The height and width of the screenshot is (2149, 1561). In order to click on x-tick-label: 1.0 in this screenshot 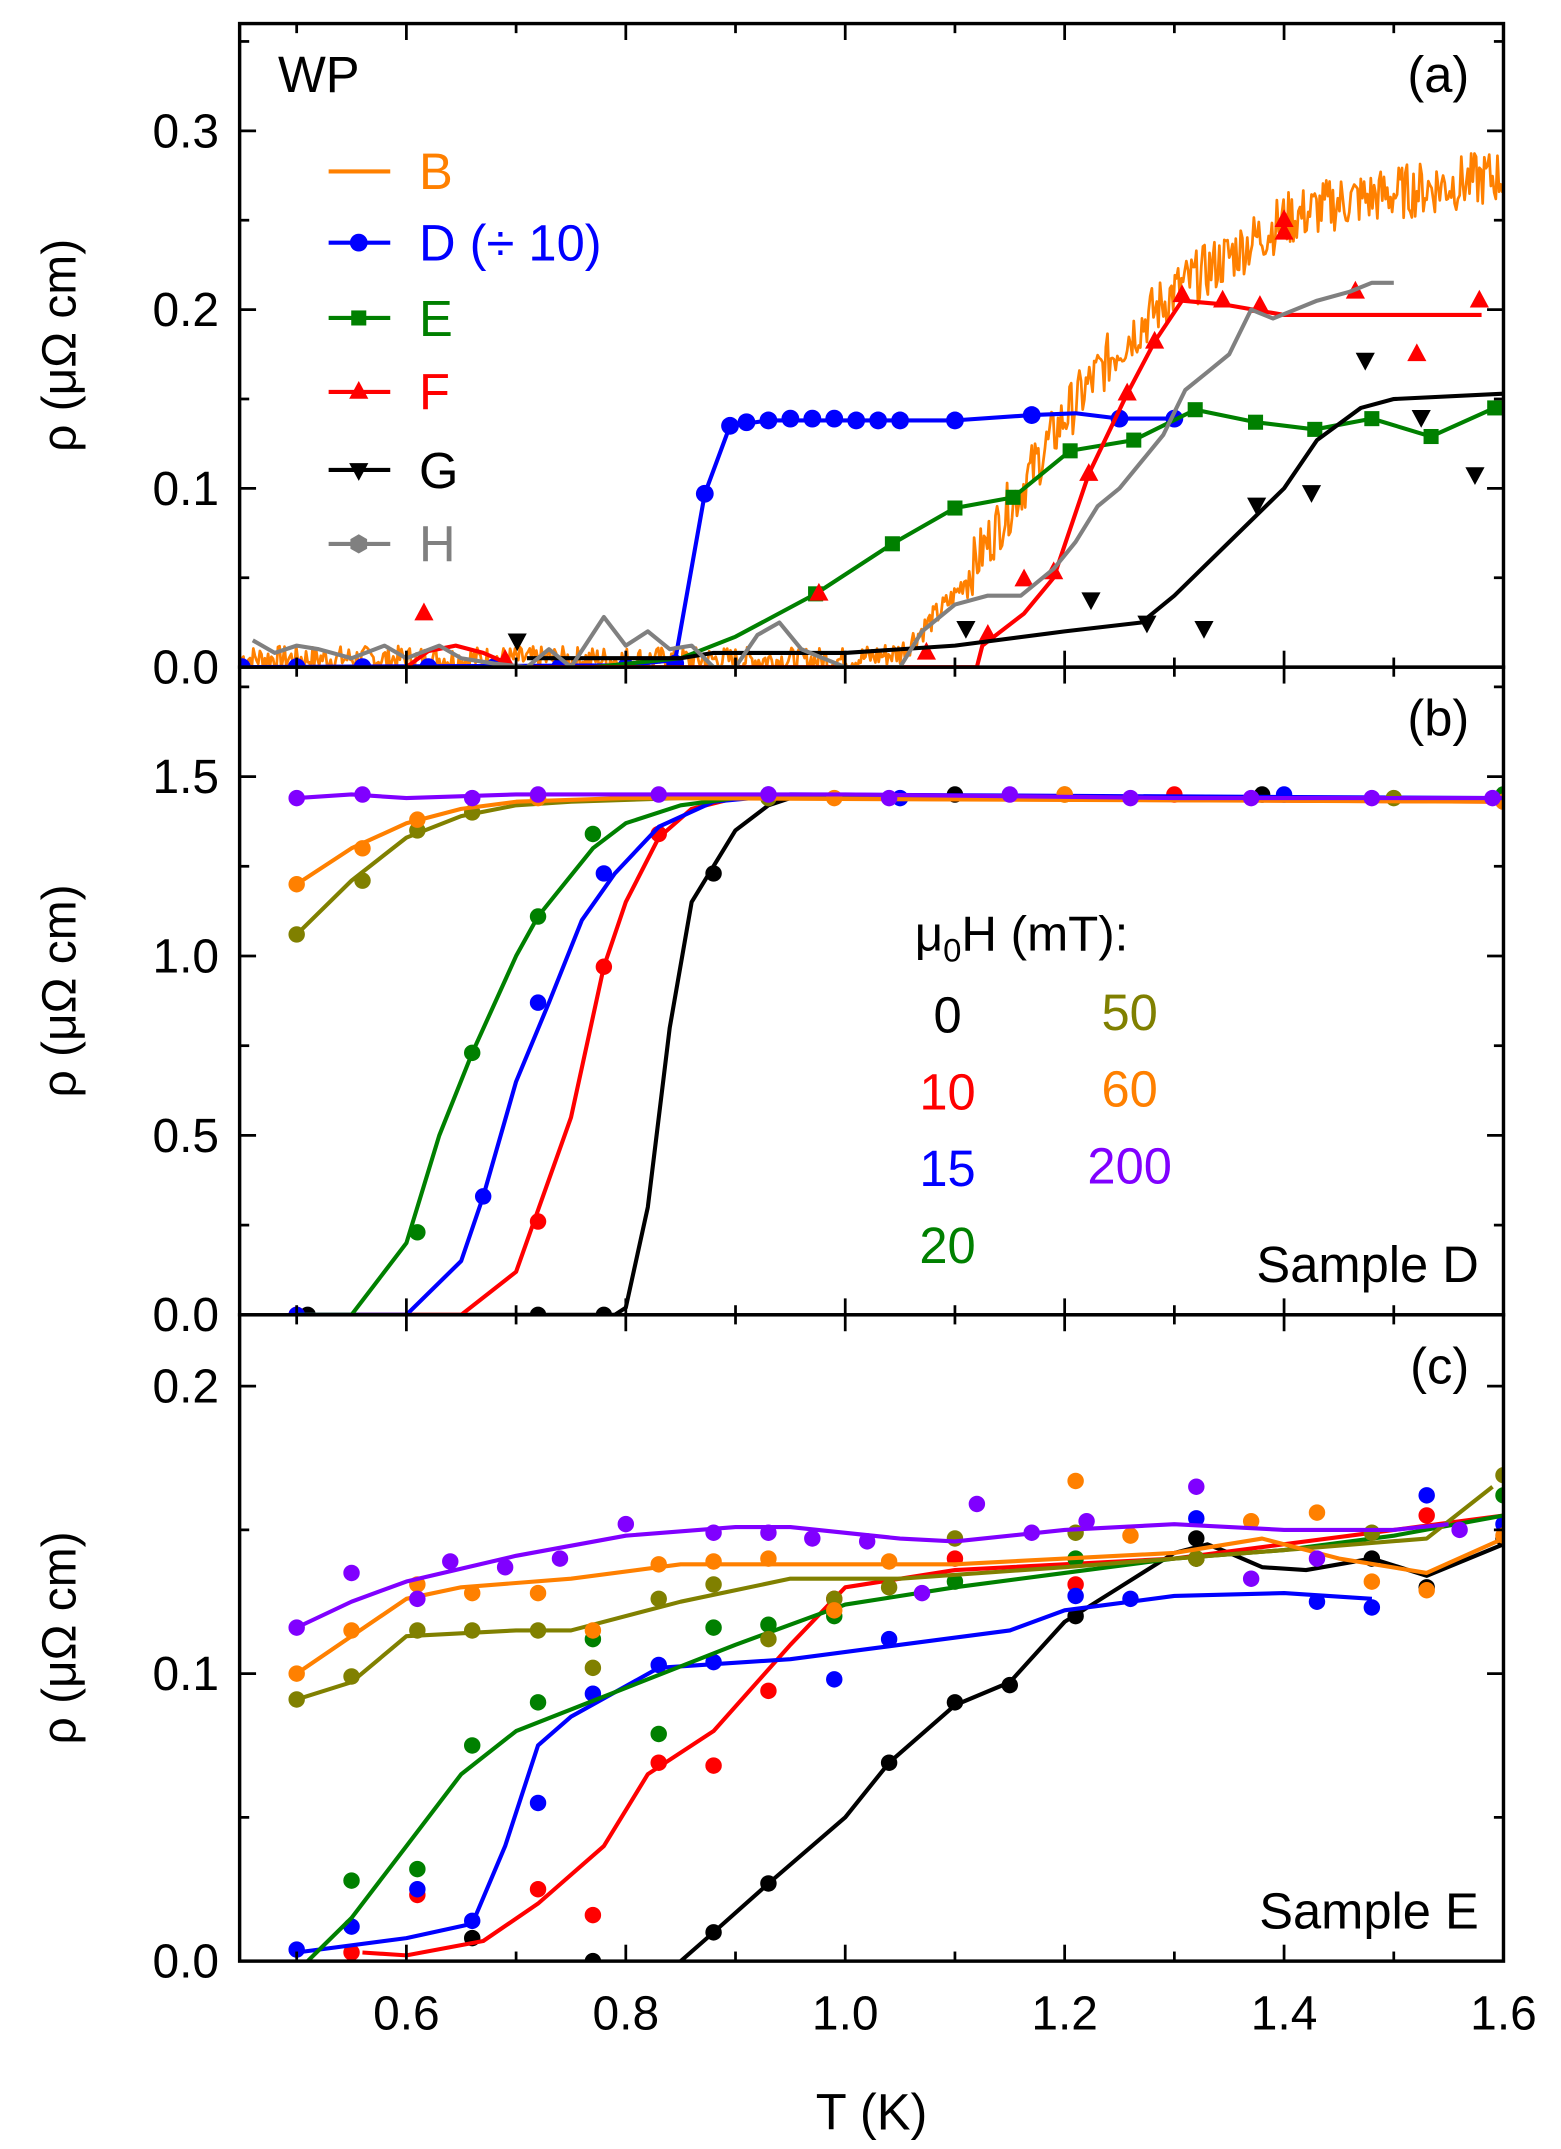, I will do `click(845, 2014)`.